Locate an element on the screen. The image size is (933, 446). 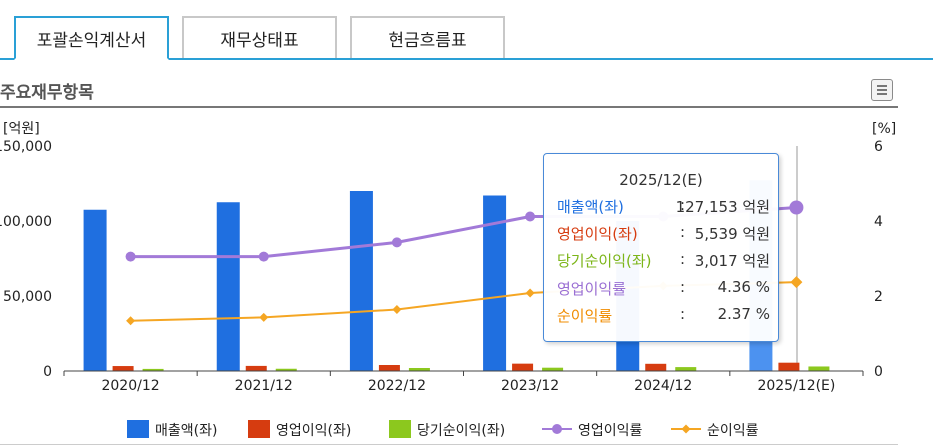
y-left-tick-label: 100,000 is located at coordinates (26, 222).